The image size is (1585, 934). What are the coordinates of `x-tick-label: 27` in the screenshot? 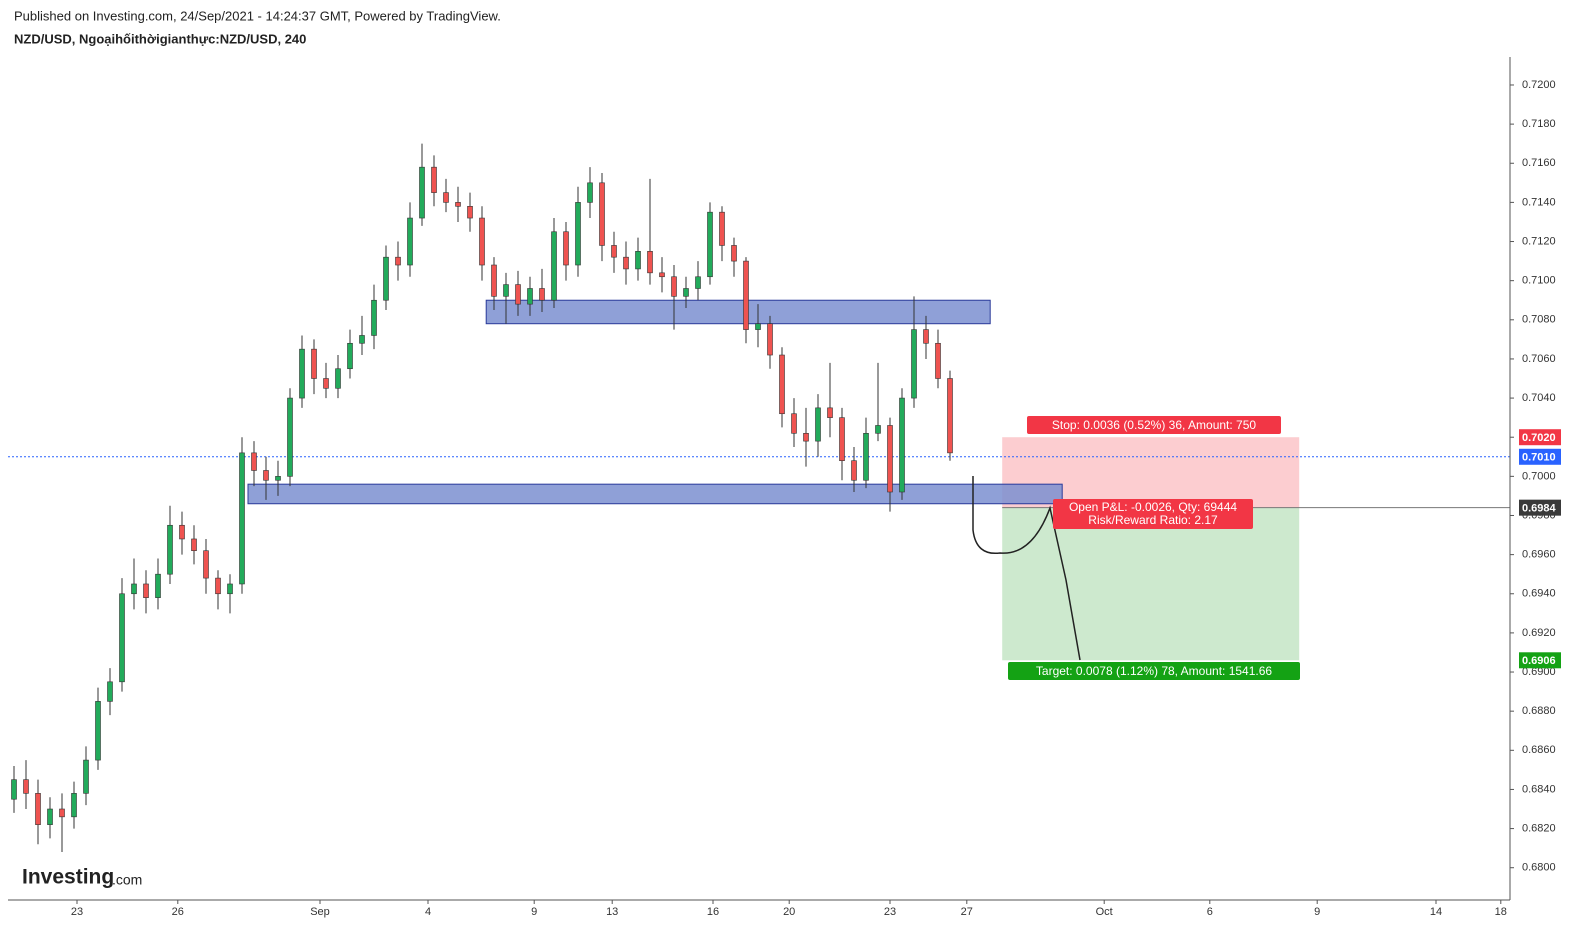 It's located at (967, 912).